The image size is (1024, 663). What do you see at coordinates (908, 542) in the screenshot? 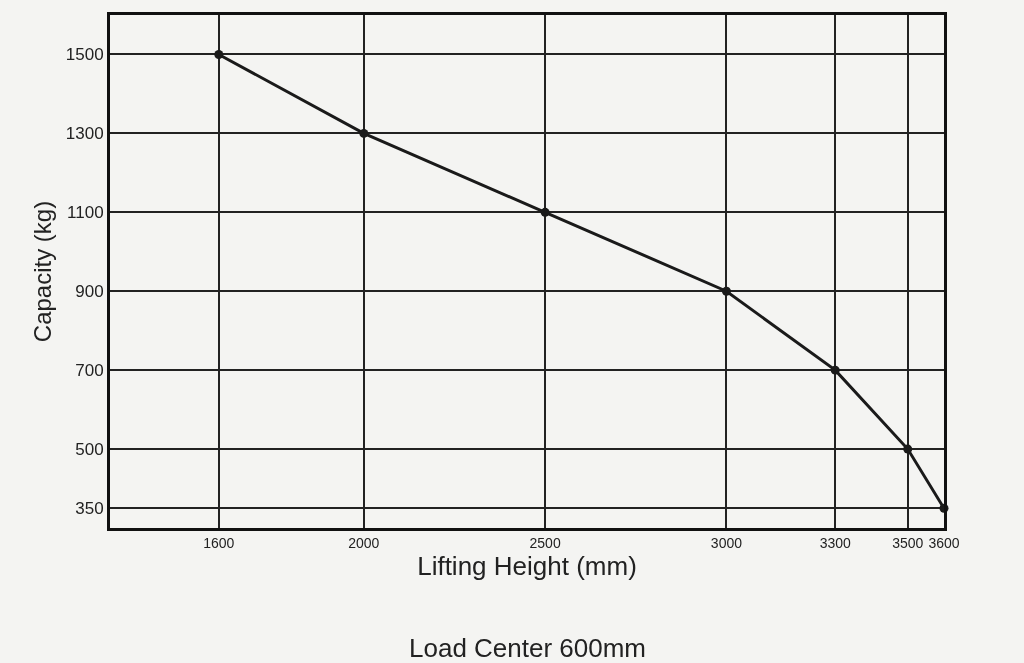
I see `x-tick-label: 3500` at bounding box center [908, 542].